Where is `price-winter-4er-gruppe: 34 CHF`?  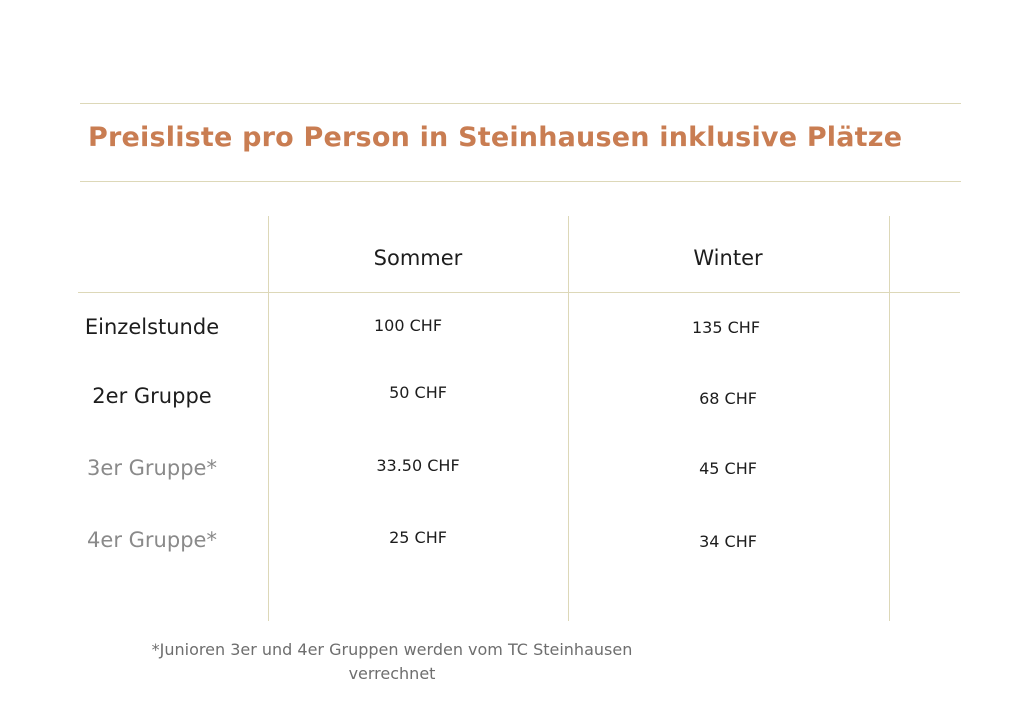 price-winter-4er-gruppe: 34 CHF is located at coordinates (728, 541).